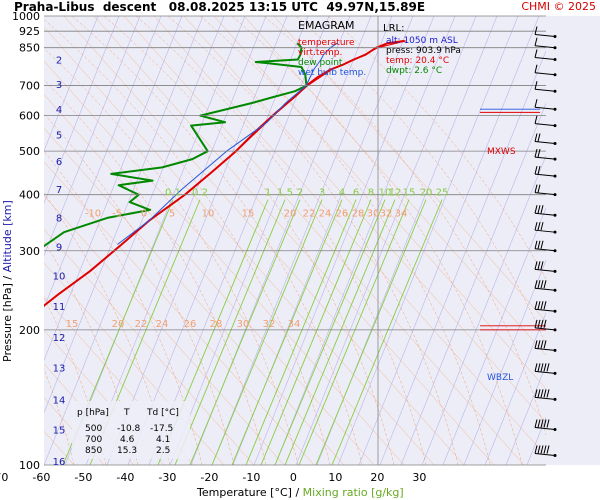 The height and width of the screenshot is (500, 600). I want to click on wbzl-label: WBZL, so click(500, 378).